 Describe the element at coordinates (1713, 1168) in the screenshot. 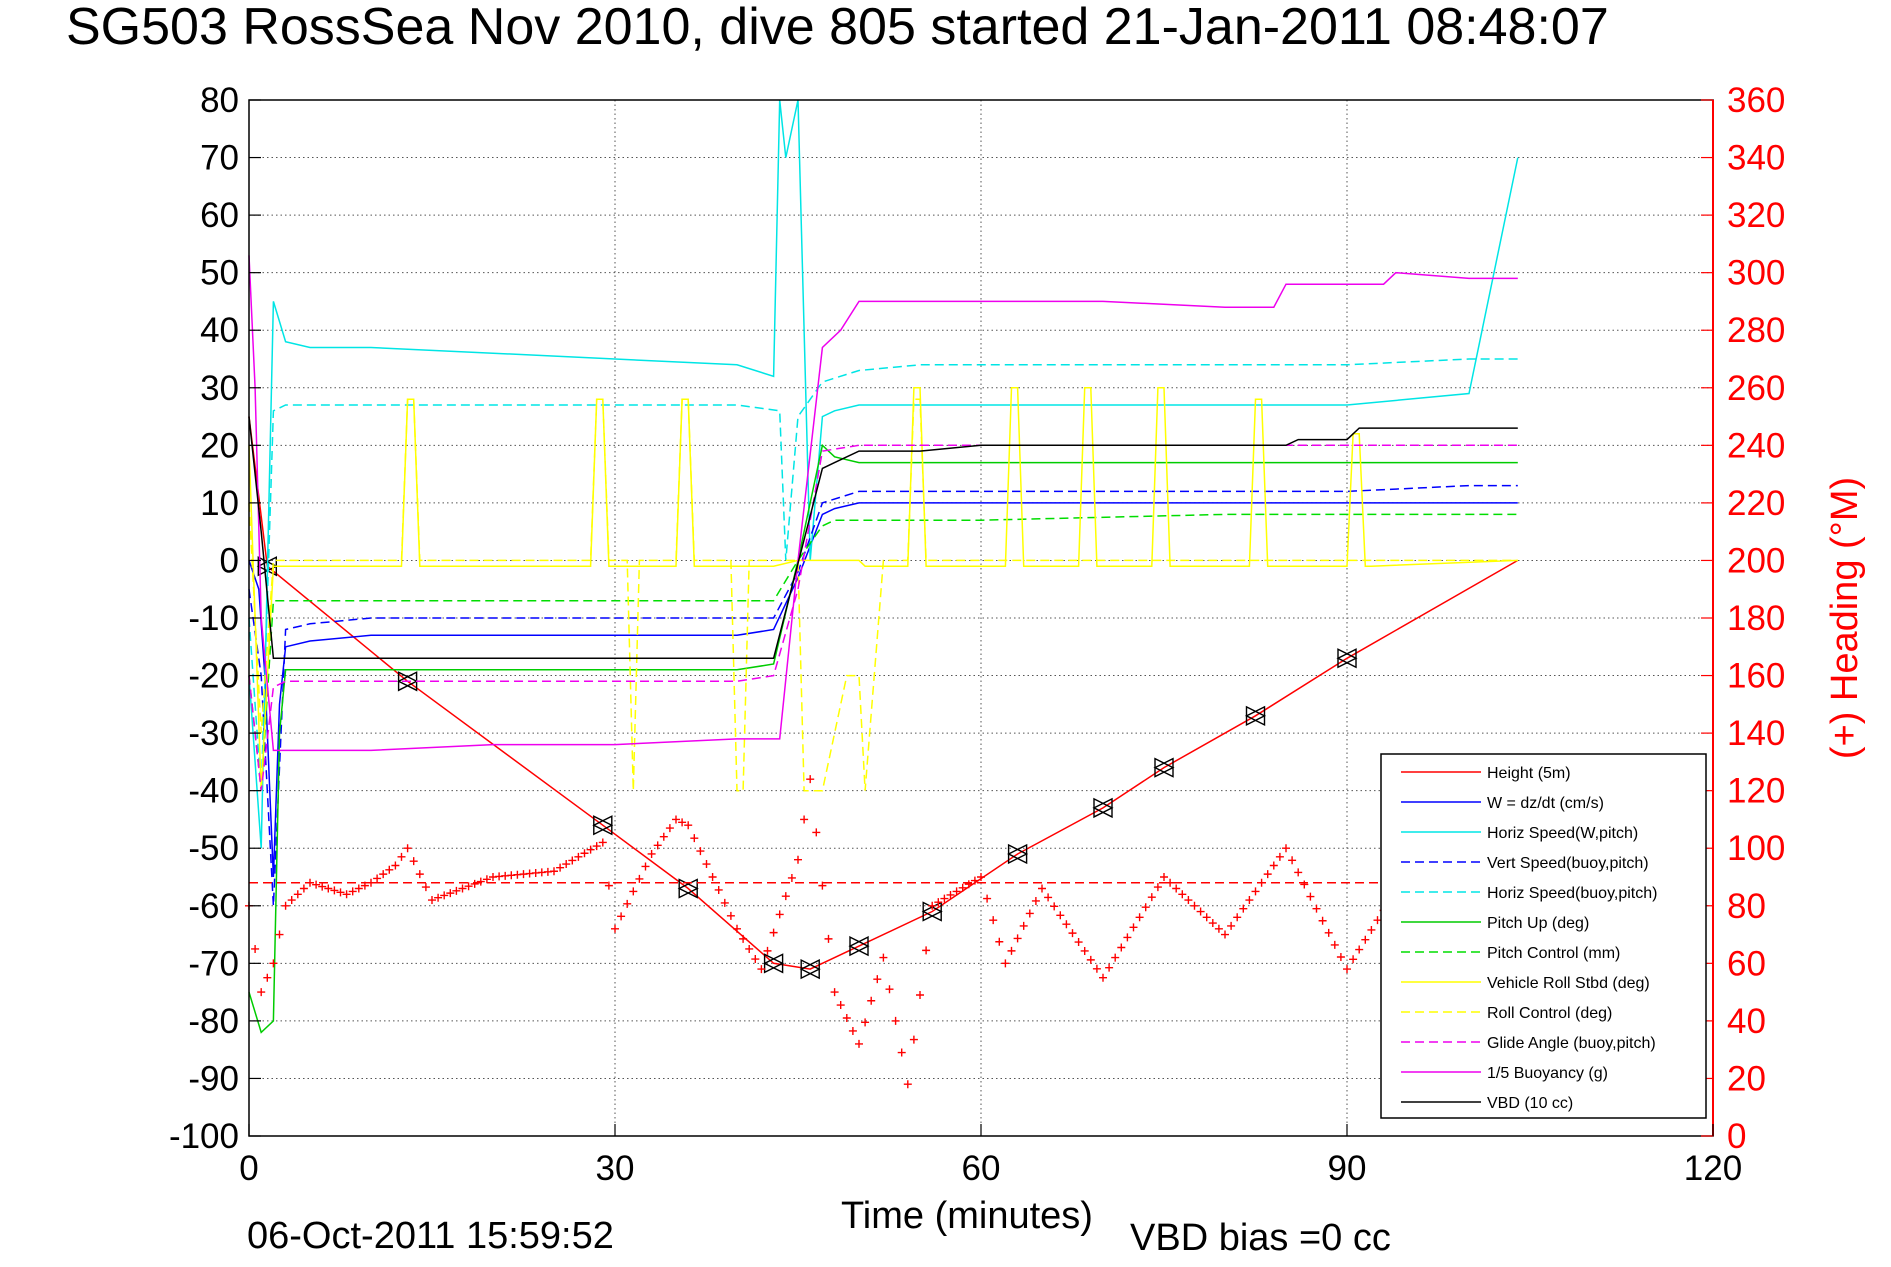

I see `x-tick-label: 120` at that location.